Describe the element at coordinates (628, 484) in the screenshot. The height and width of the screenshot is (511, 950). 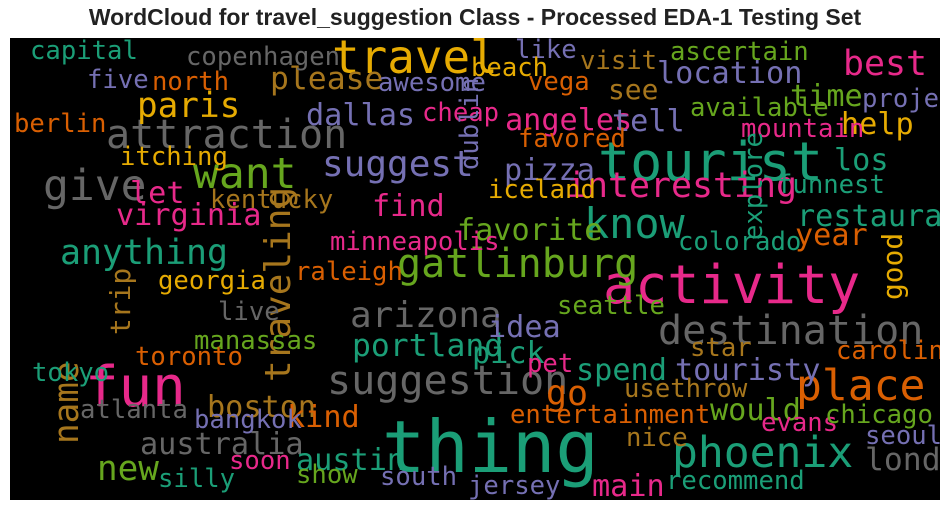
I see `word-main: main` at that location.